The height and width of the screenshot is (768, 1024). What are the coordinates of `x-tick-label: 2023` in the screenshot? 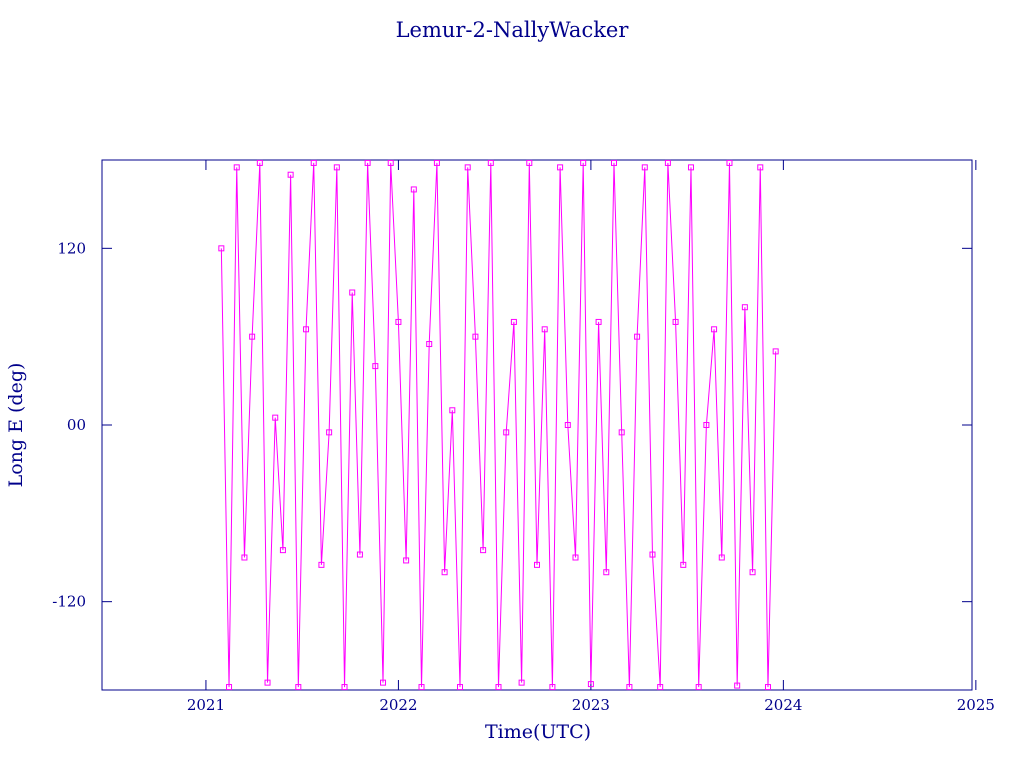 It's located at (591, 705).